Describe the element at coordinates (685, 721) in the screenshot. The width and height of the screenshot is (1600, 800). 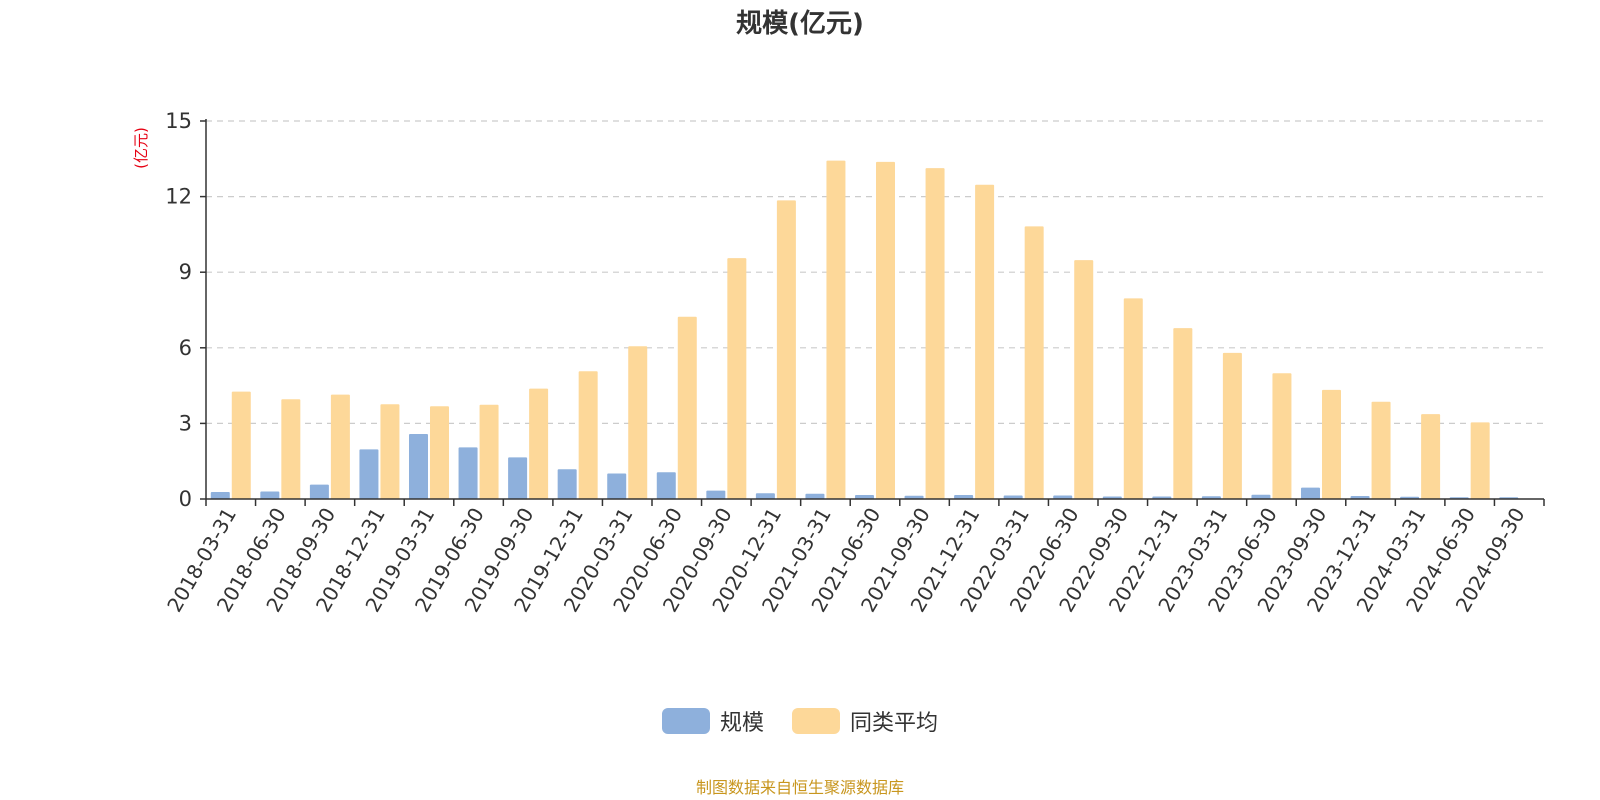
I see `legend-swatch-scale` at that location.